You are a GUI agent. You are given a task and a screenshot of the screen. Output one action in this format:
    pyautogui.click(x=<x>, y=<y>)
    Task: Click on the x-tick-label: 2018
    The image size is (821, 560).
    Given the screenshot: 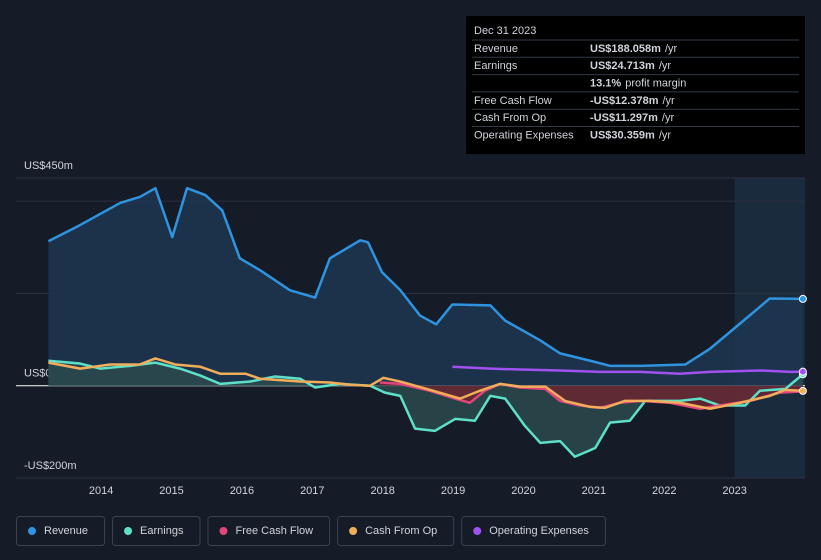 What is the action you would take?
    pyautogui.click(x=382, y=491)
    